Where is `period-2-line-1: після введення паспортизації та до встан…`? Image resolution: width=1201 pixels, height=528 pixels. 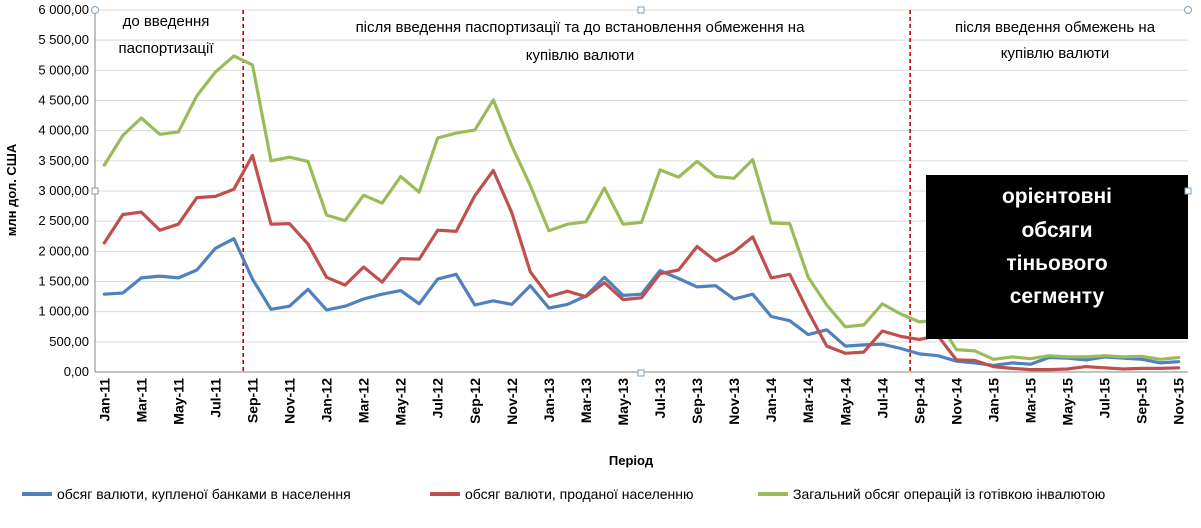
period-2-line-1: після введення паспортизації та до встан… is located at coordinates (581, 27).